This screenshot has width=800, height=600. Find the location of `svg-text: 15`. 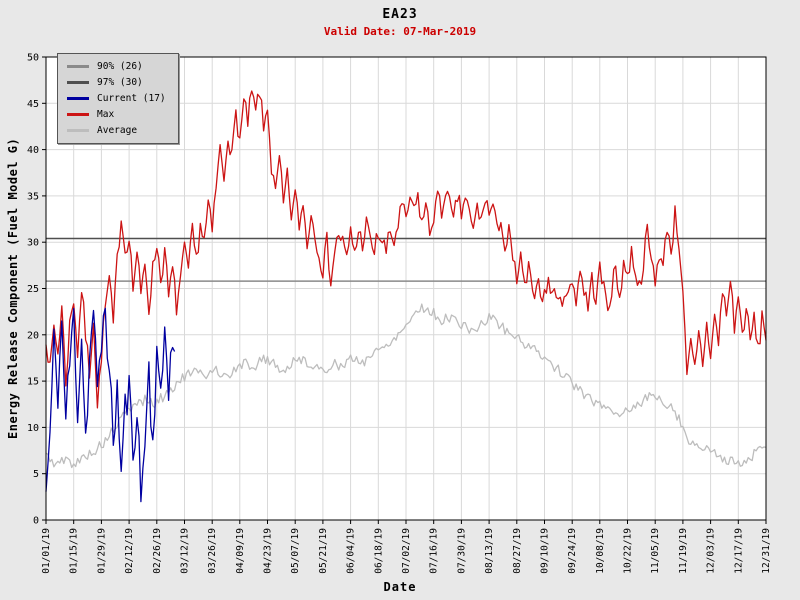

svg-text: 15 is located at coordinates (33, 382).